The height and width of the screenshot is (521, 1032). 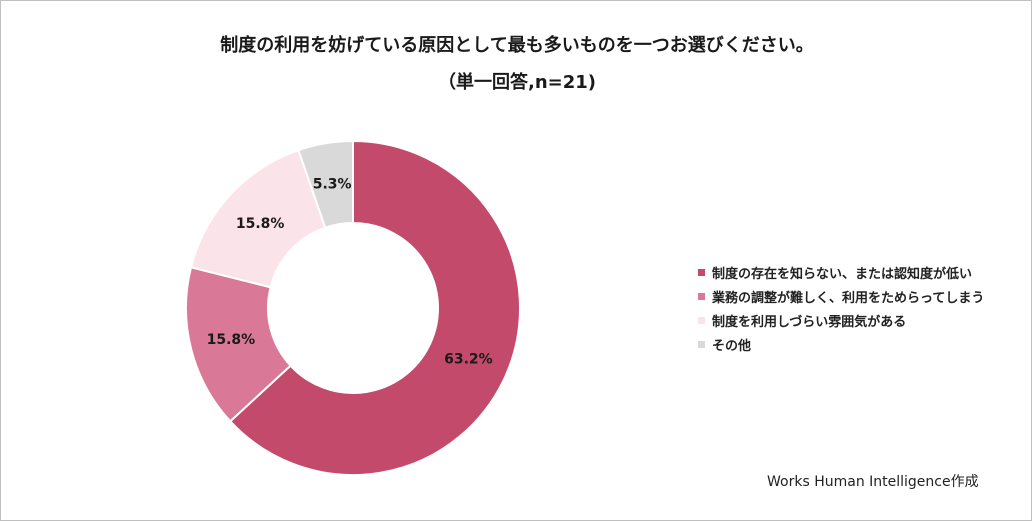 I want to click on legend-item: 業務の調整が難しく、利用をためらってしまう, so click(x=841, y=296).